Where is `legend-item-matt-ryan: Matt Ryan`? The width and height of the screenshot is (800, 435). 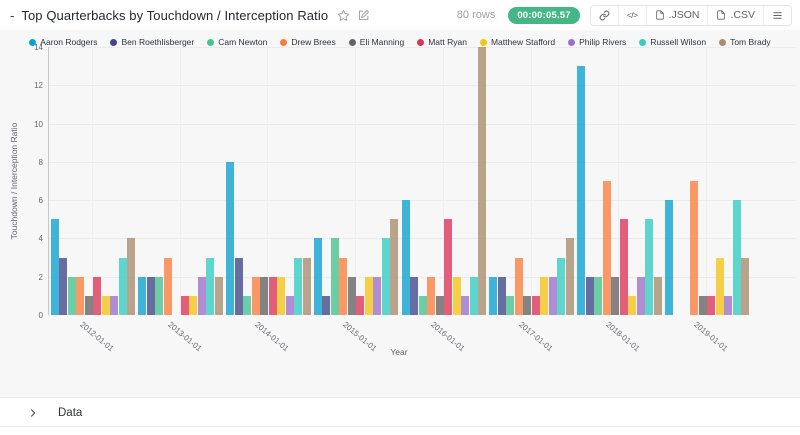 legend-item-matt-ryan: Matt Ryan is located at coordinates (442, 42).